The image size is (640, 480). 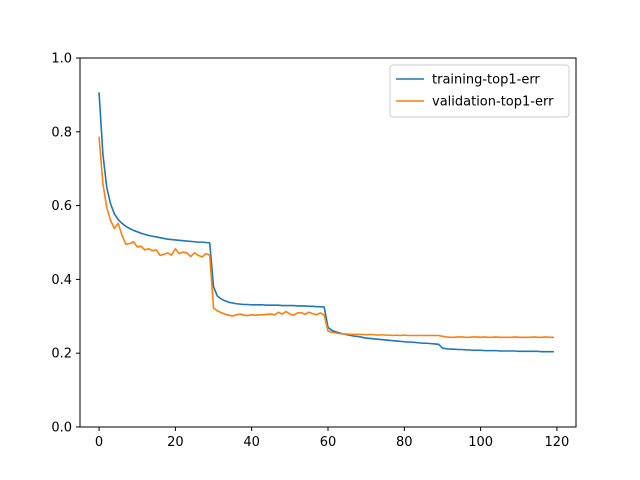 I want to click on y-tick-label: 0.0, so click(x=61, y=428).